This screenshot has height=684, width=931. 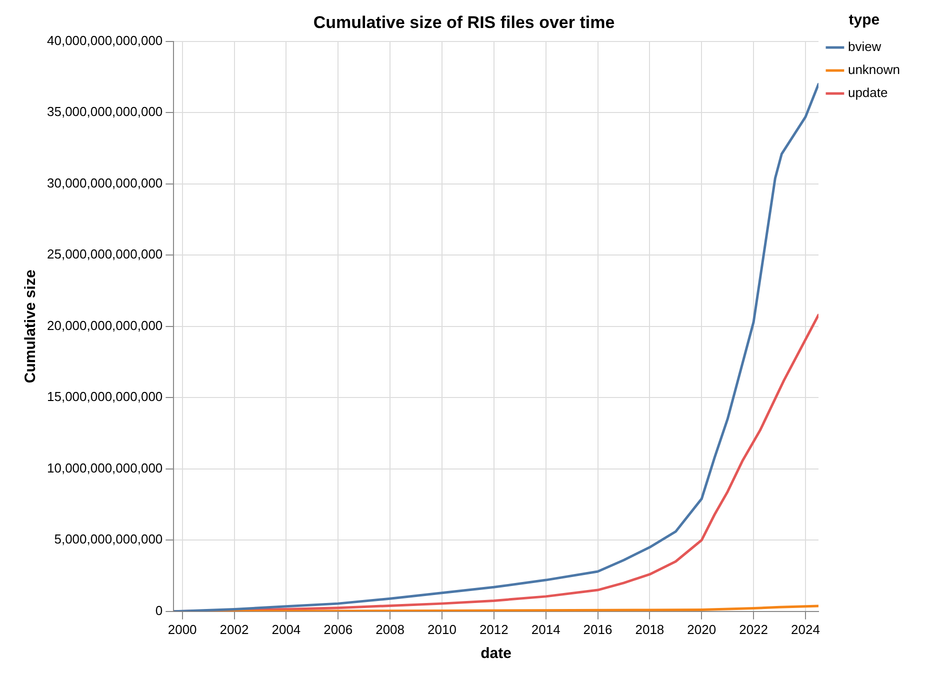 What do you see at coordinates (753, 629) in the screenshot?
I see `x-tick-label: 2022` at bounding box center [753, 629].